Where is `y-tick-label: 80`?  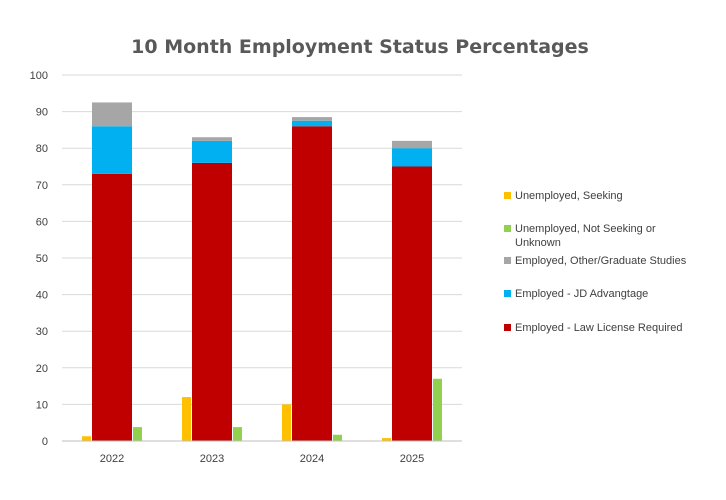 y-tick-label: 80 is located at coordinates (42, 149).